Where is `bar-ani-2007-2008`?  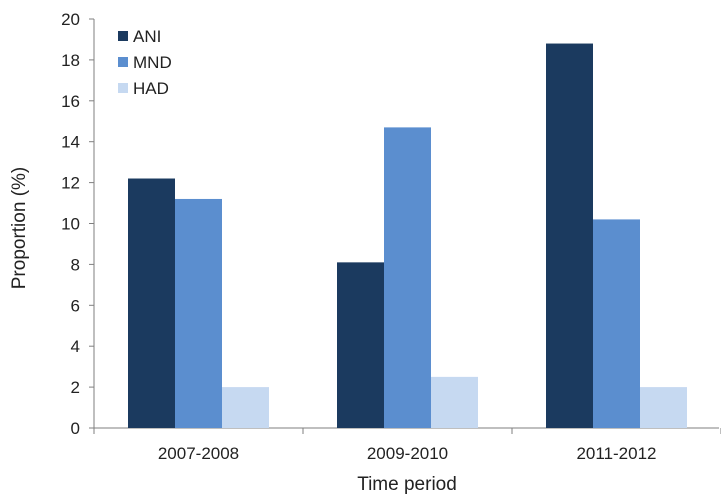 bar-ani-2007-2008 is located at coordinates (151, 303).